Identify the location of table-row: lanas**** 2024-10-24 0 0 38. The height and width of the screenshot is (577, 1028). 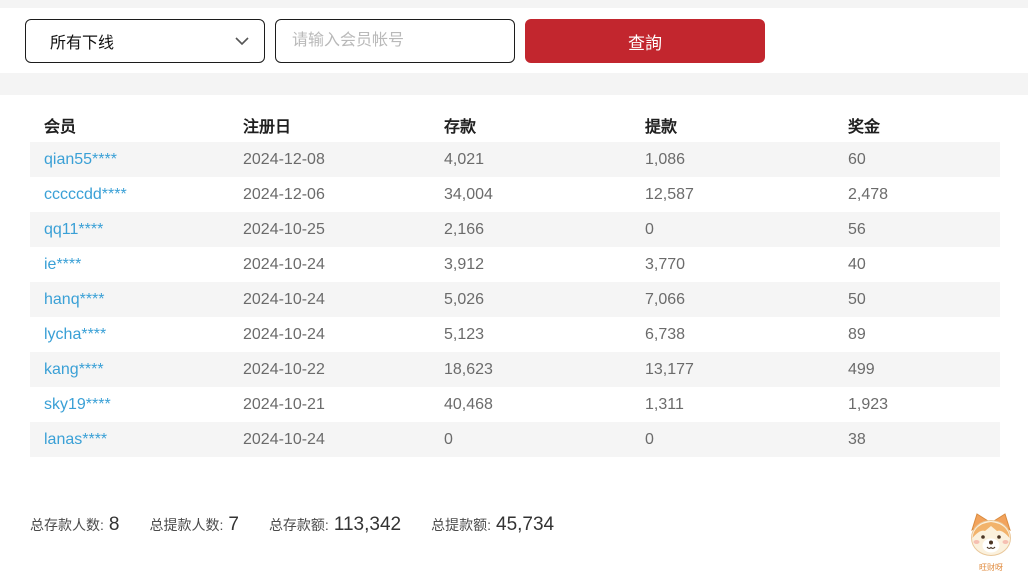
(515, 439).